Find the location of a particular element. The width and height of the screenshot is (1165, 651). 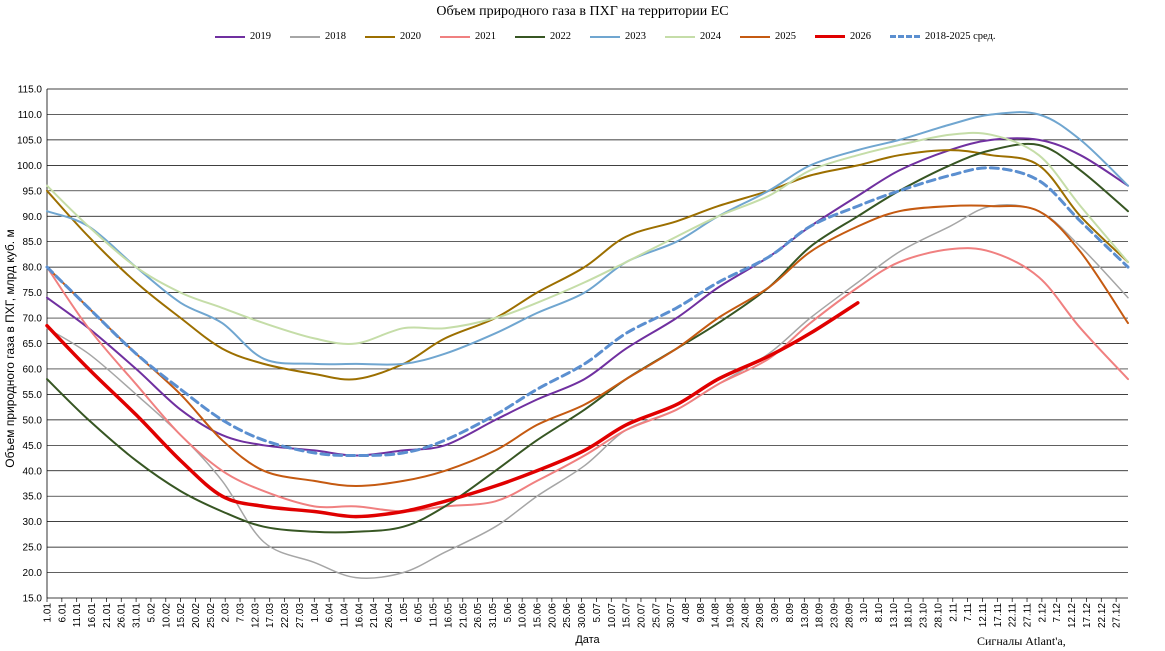

x-tick-label: 11.01 is located at coordinates (77, 615).